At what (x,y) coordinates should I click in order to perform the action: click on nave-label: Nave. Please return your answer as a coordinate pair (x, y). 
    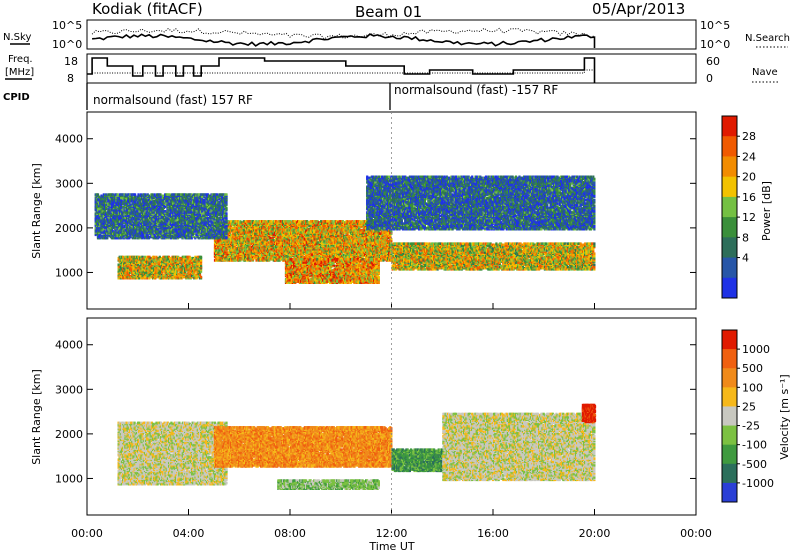
    Looking at the image, I should click on (765, 72).